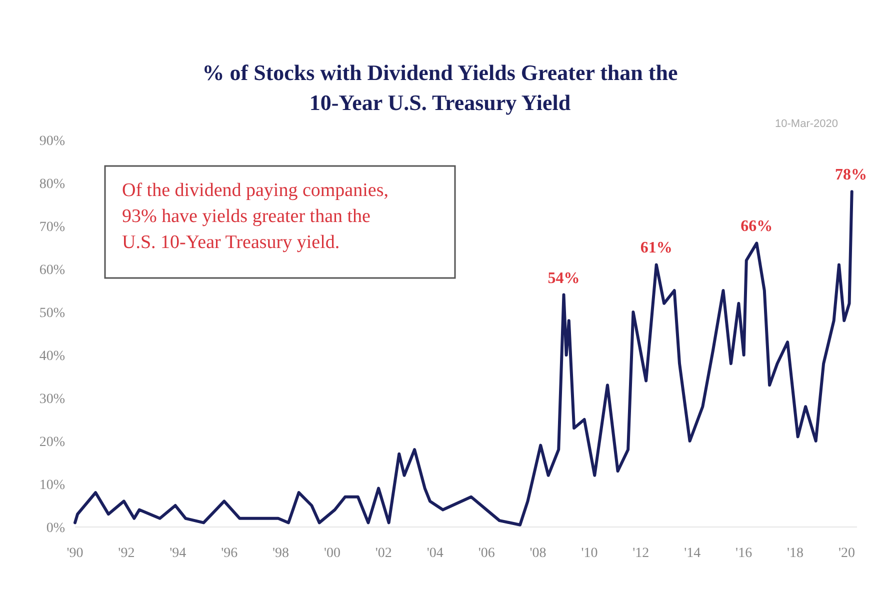 Image resolution: width=873 pixels, height=589 pixels. What do you see at coordinates (52, 141) in the screenshot?
I see `y-tick-label: 90%` at bounding box center [52, 141].